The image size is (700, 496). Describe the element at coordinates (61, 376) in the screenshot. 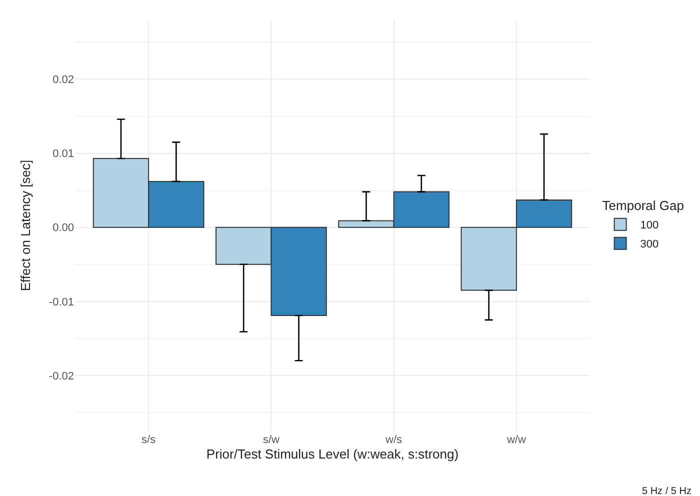

I see `y-tick-label: -0.02` at that location.